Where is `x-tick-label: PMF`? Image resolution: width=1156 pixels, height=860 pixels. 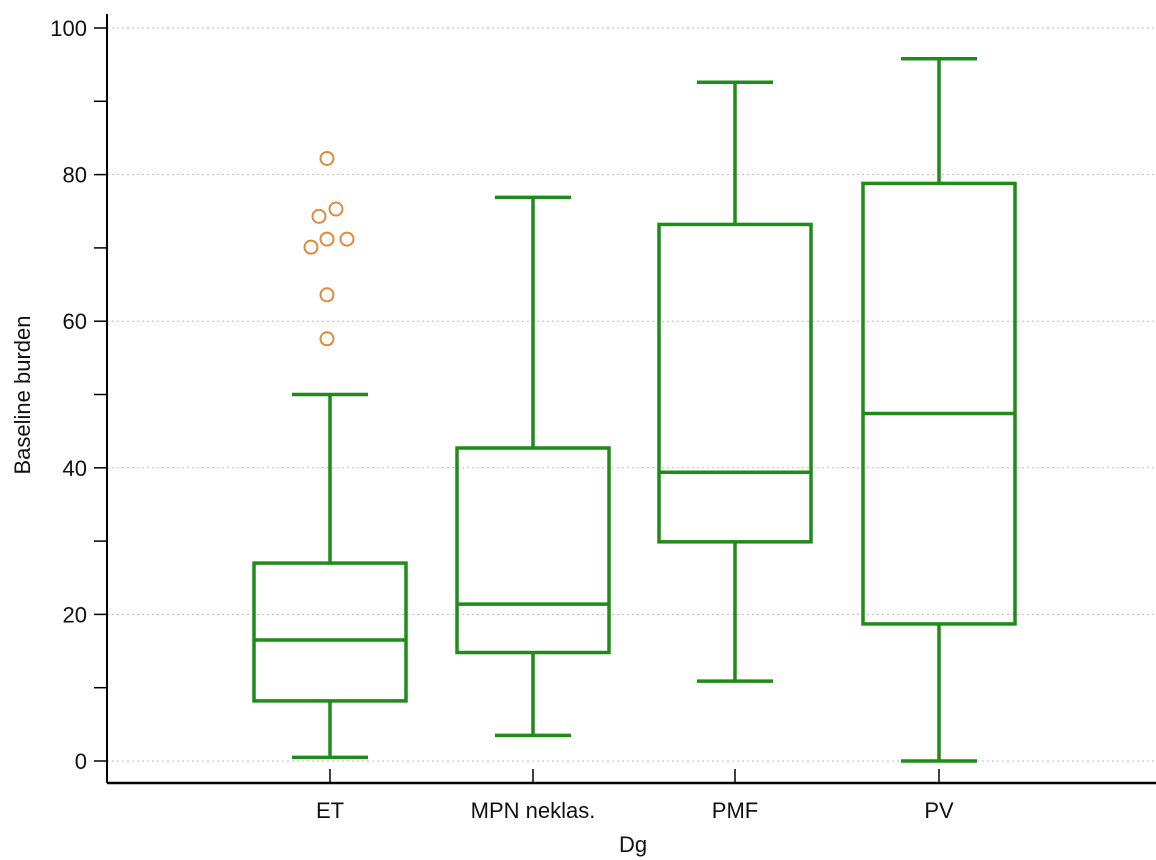 x-tick-label: PMF is located at coordinates (735, 810).